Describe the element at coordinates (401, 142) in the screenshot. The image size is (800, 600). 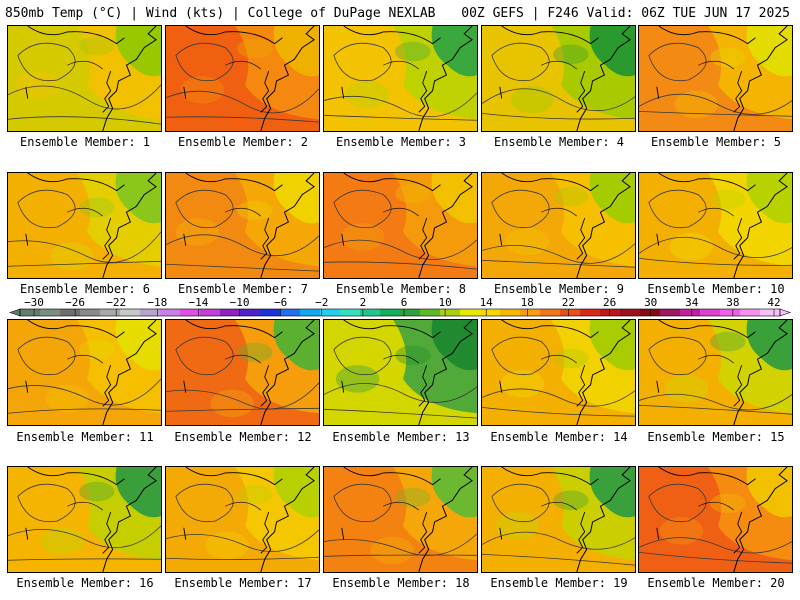
I see `ensemble-caption-3: Ensemble Member: 3` at that location.